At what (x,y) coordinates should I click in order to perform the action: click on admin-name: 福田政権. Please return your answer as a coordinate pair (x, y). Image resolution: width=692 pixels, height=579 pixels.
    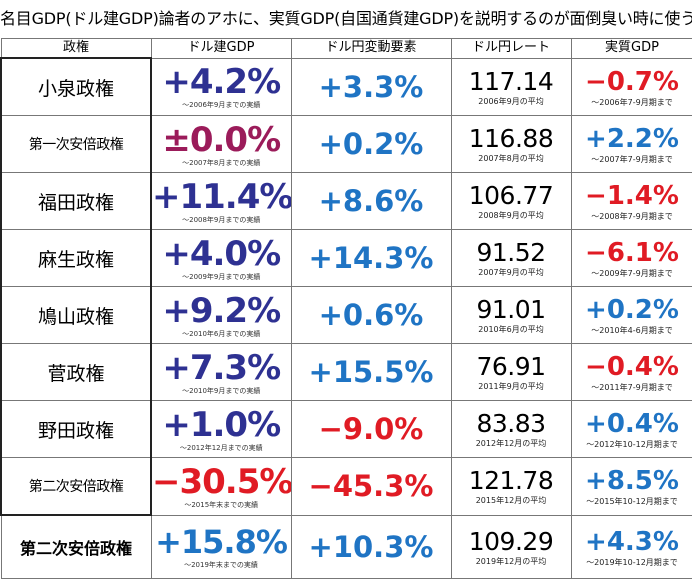
    Looking at the image, I should click on (76, 201).